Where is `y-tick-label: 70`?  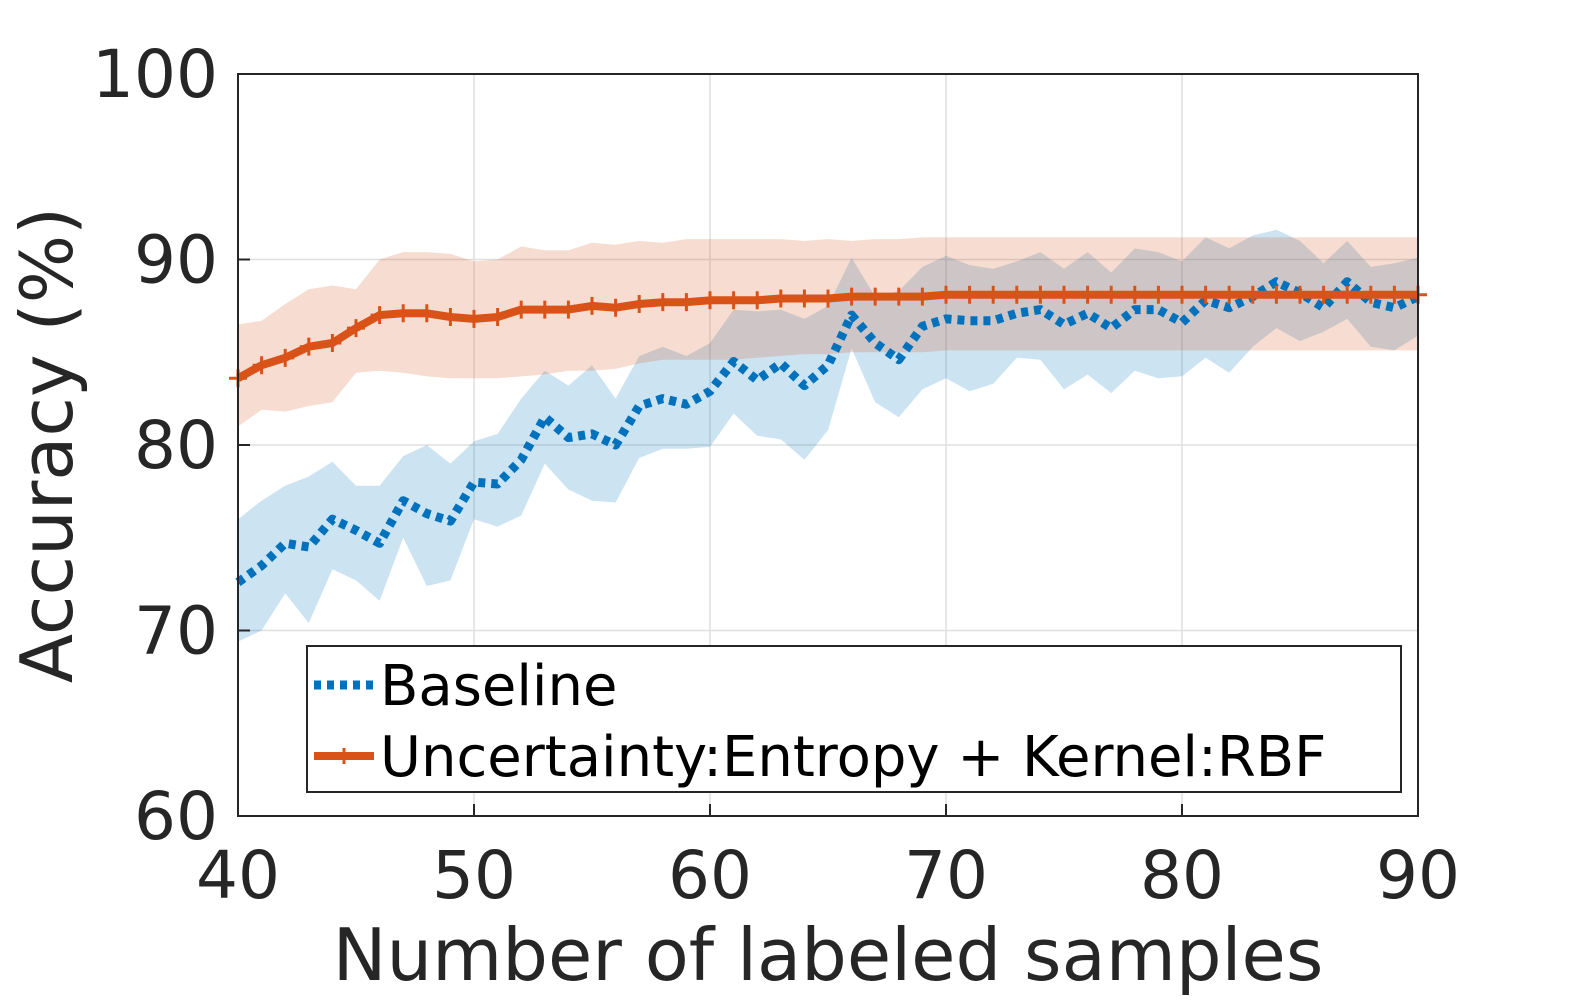 y-tick-label: 70 is located at coordinates (176, 631).